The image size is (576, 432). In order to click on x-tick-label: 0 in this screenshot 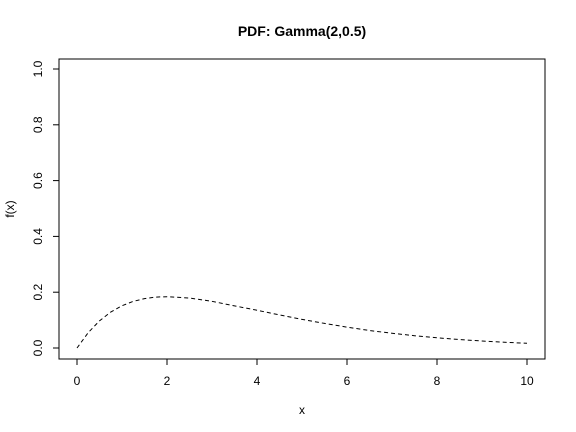, I will do `click(77, 381)`.